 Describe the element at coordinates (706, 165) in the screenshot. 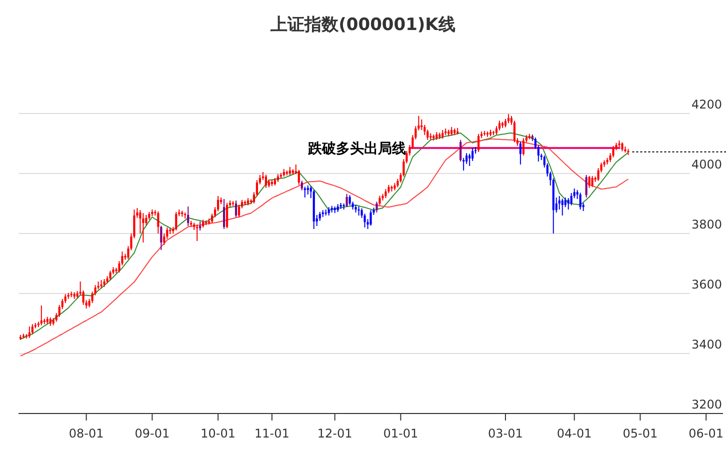

I see `y-tick-label: 4000` at that location.